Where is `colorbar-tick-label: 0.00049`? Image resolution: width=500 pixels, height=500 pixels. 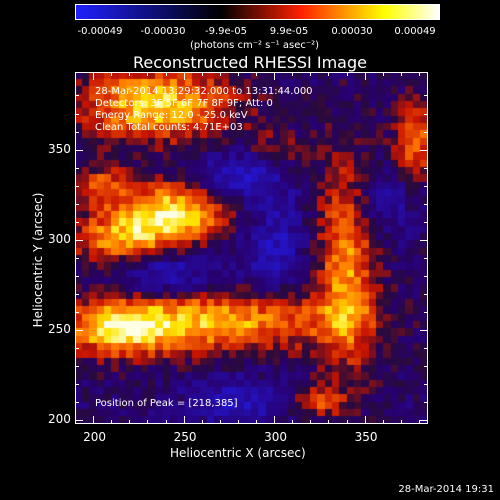
colorbar-tick-label: 0.00049 is located at coordinates (415, 31).